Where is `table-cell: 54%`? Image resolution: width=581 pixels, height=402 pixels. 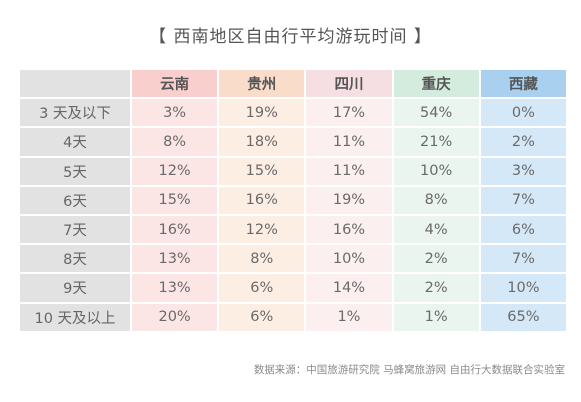 table-cell: 54% is located at coordinates (436, 113).